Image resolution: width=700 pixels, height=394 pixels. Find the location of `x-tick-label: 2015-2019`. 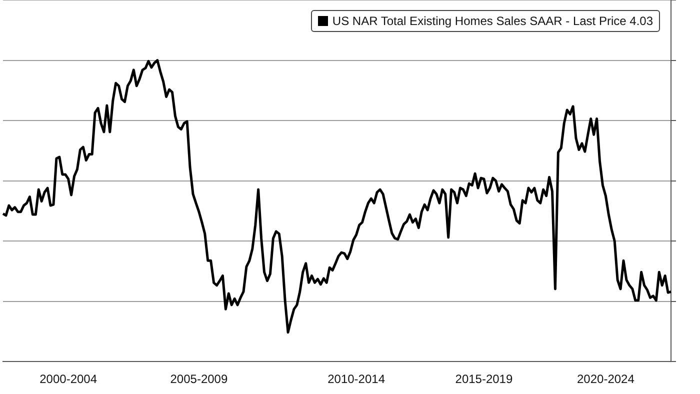

x-tick-label: 2015-2019 is located at coordinates (484, 379).